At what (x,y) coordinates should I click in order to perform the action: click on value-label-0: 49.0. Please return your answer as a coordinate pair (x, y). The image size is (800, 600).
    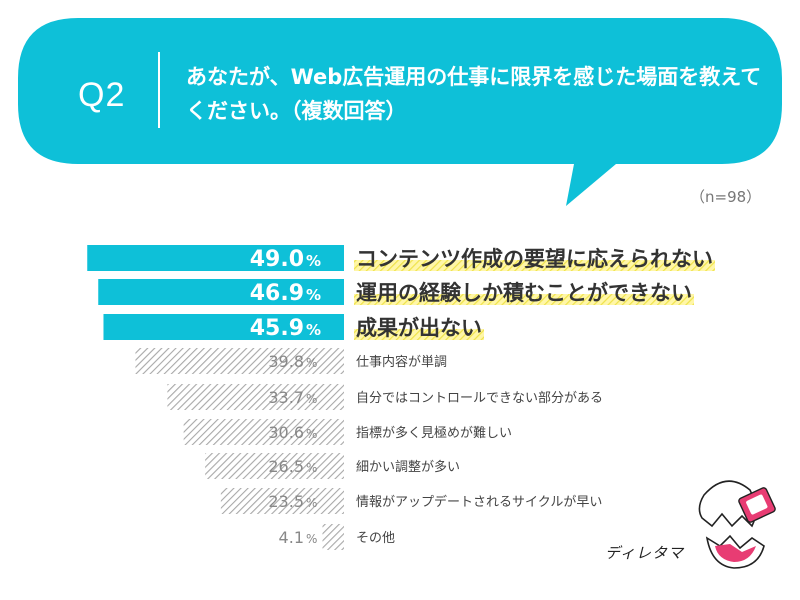
    Looking at the image, I should click on (277, 259).